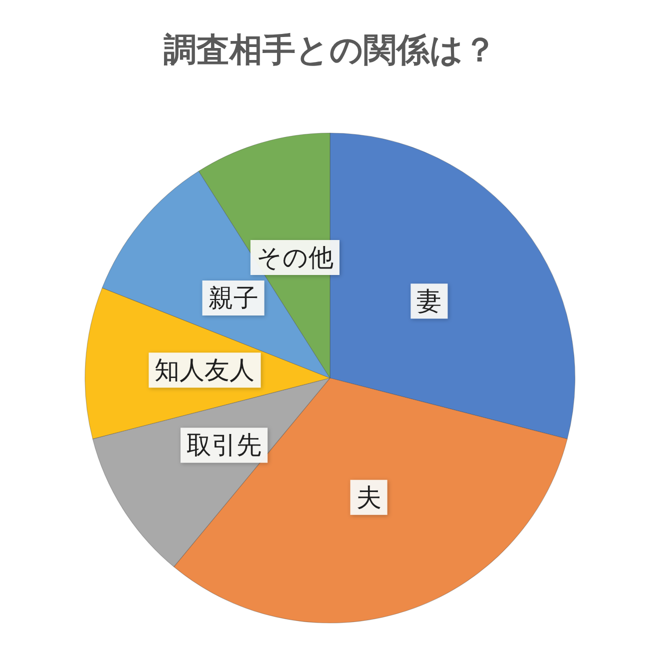  Describe the element at coordinates (429, 301) in the screenshot. I see `slice-label: 妻` at that location.